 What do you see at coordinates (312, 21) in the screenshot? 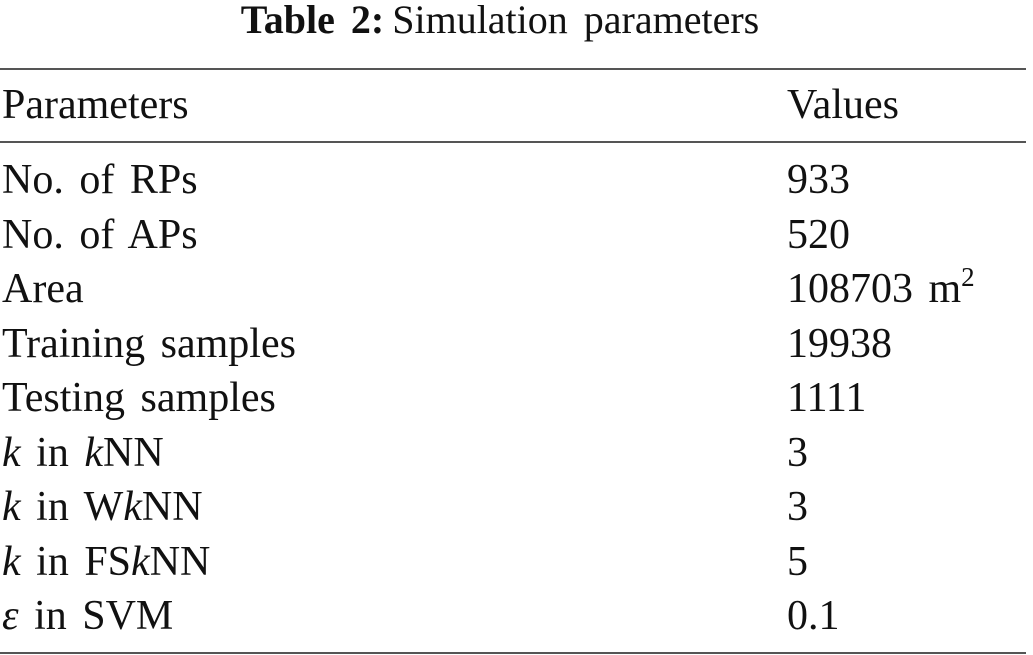
I see `caption-label: Table 2:` at bounding box center [312, 21].